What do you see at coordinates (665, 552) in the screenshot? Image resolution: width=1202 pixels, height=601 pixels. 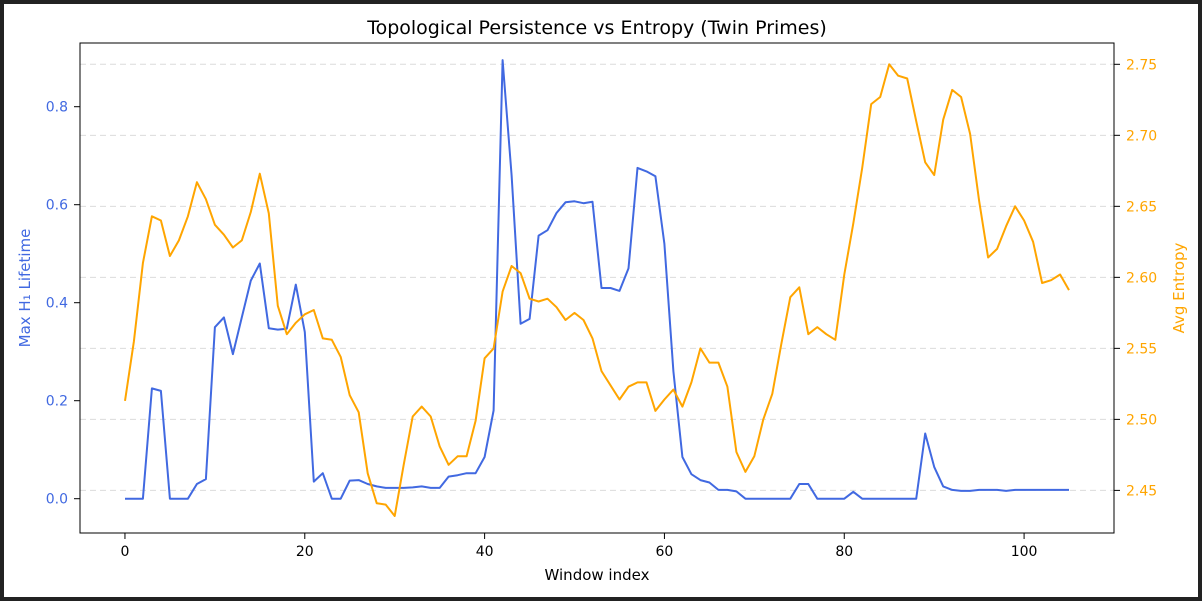 I see `x-tick-label: 60` at bounding box center [665, 552].